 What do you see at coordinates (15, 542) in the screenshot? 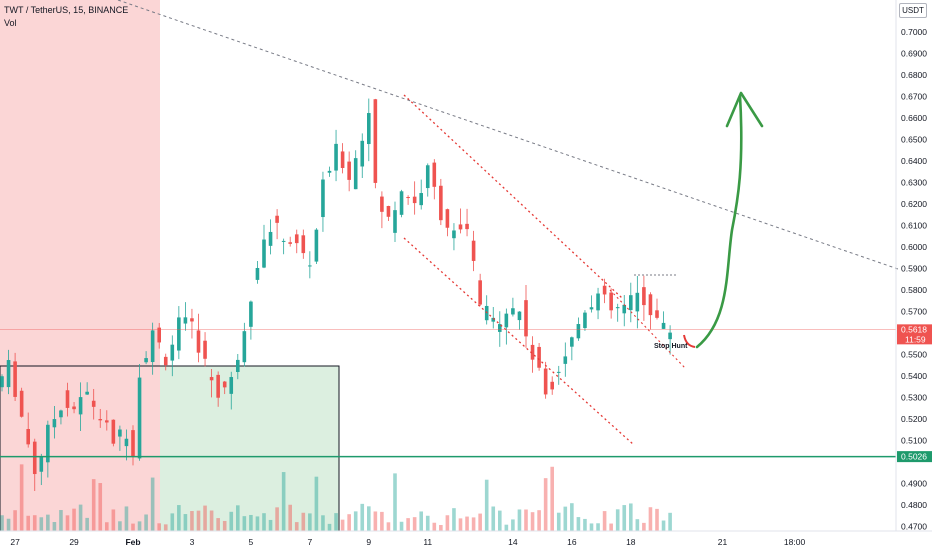
I see `time-tick-label: 27` at bounding box center [15, 542].